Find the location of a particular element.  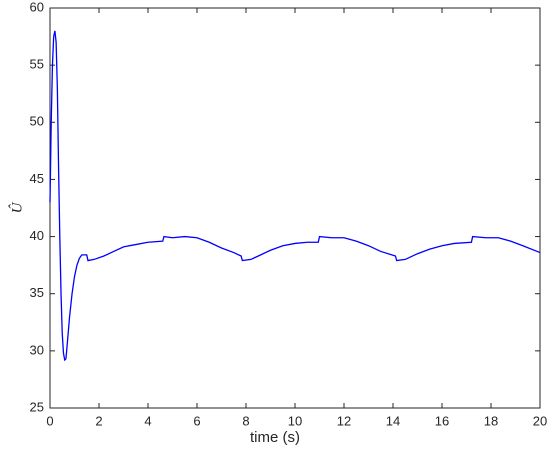

y-axis-label: Û is located at coordinates (16, 207).